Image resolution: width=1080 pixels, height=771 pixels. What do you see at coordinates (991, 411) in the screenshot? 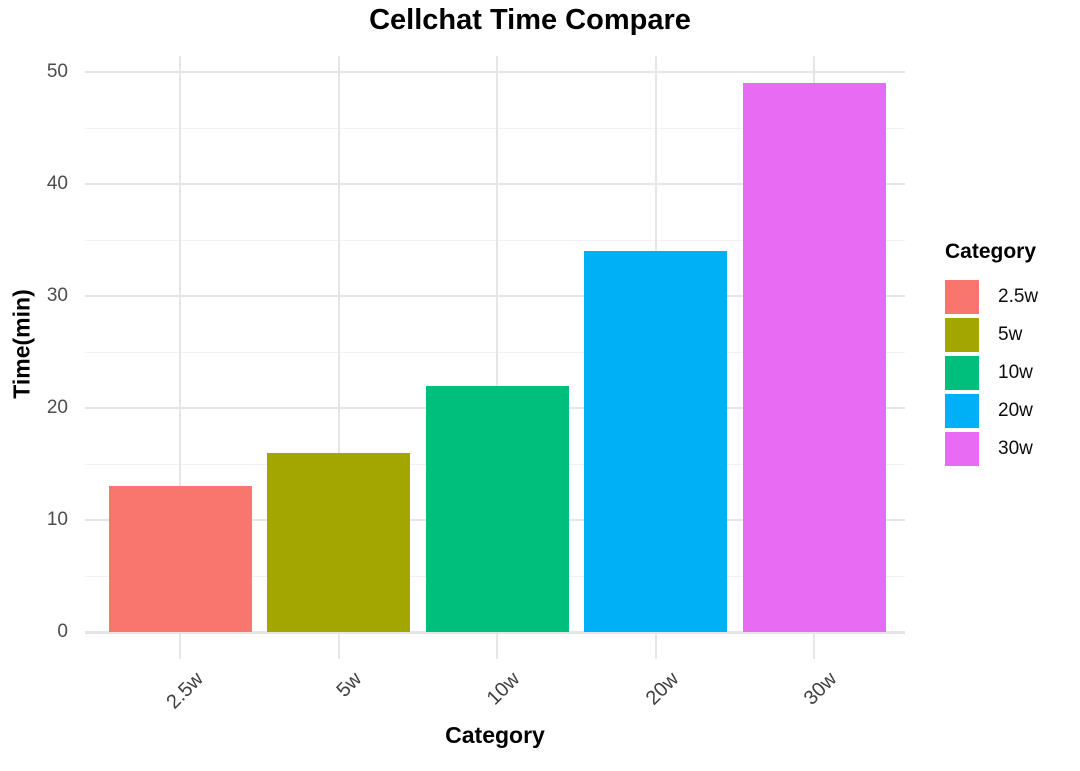
I see `legend-item-20w: 20w` at bounding box center [991, 411].